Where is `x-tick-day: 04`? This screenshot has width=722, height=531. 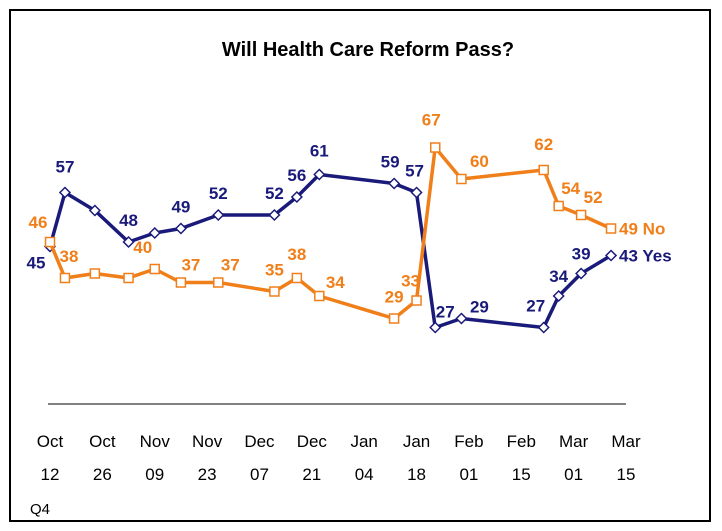 x-tick-day: 04 is located at coordinates (364, 474).